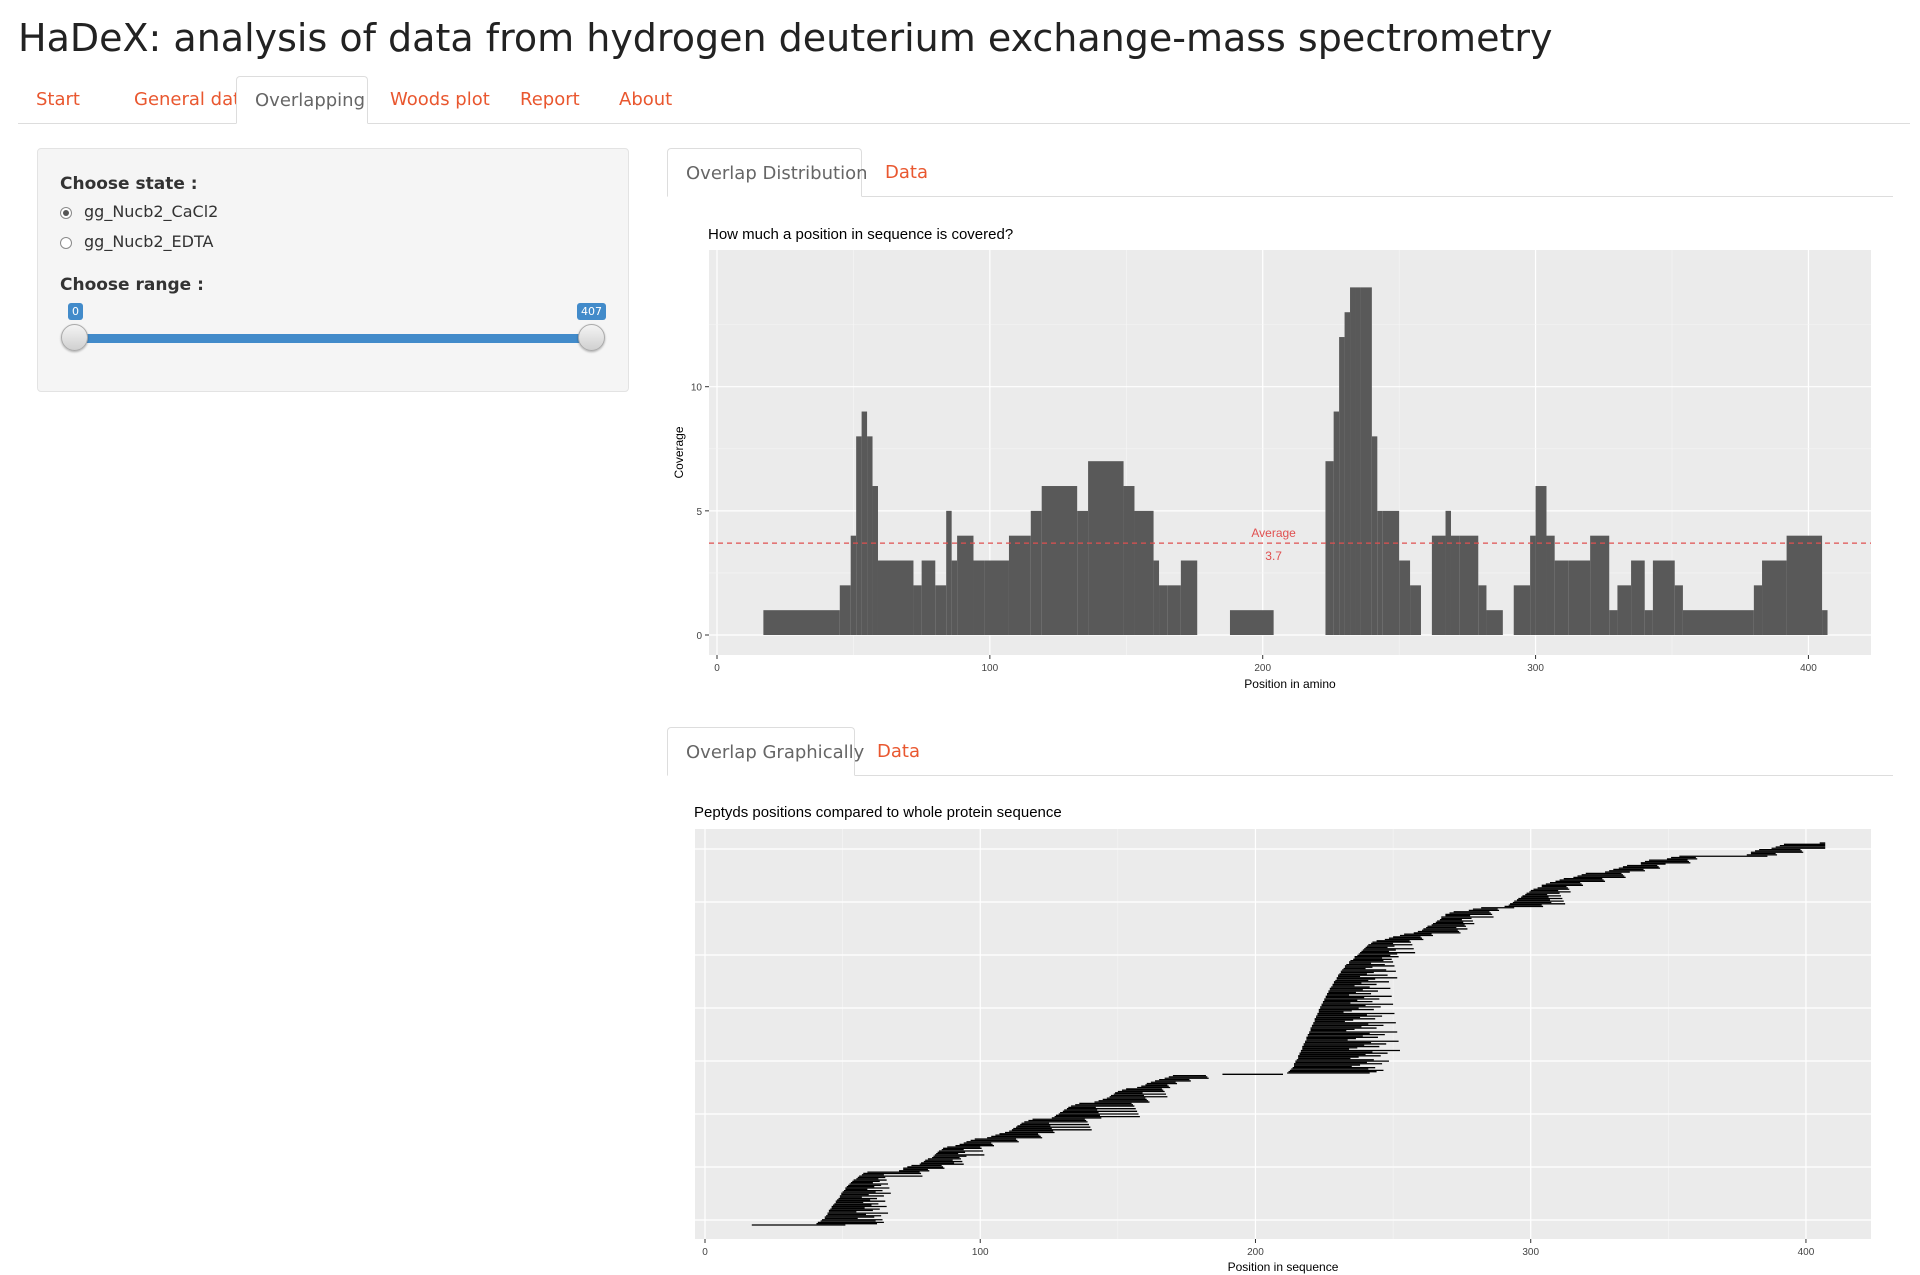 The width and height of the screenshot is (1920, 1275). What do you see at coordinates (591, 337) in the screenshot?
I see `range-slider-max-handle` at bounding box center [591, 337].